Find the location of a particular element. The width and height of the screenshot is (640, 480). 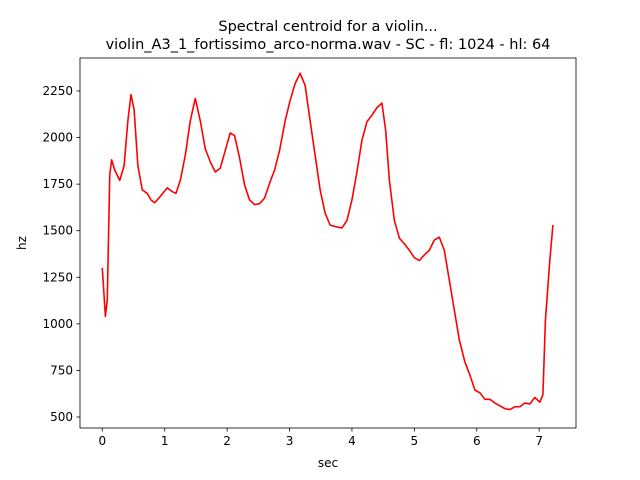

y-tick-label: 750 is located at coordinates (61, 370).